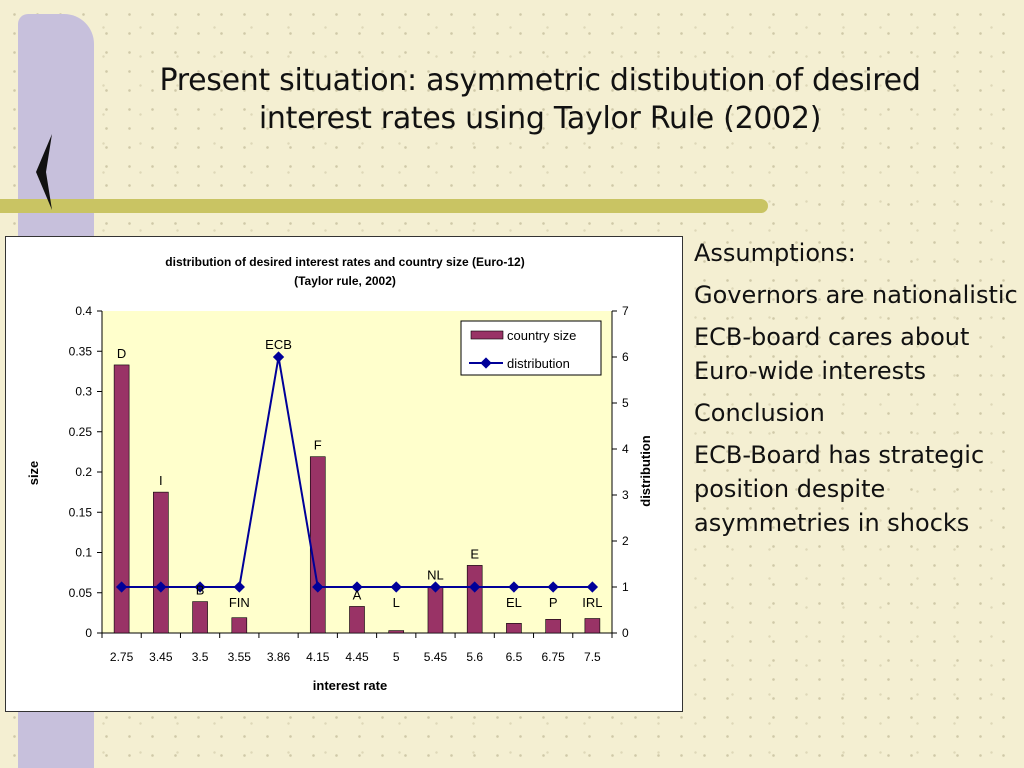  I want to click on data-label-country: E, so click(474, 553).